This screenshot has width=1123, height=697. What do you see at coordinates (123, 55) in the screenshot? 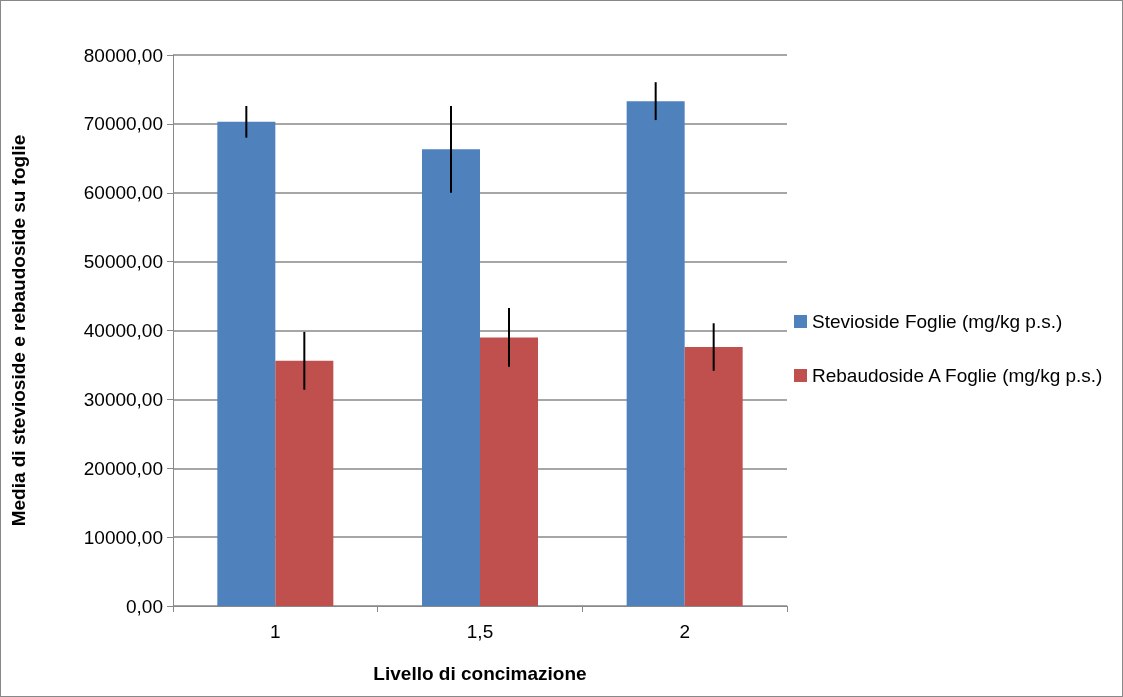
I see `y-tick-label: 80000,00` at bounding box center [123, 55].